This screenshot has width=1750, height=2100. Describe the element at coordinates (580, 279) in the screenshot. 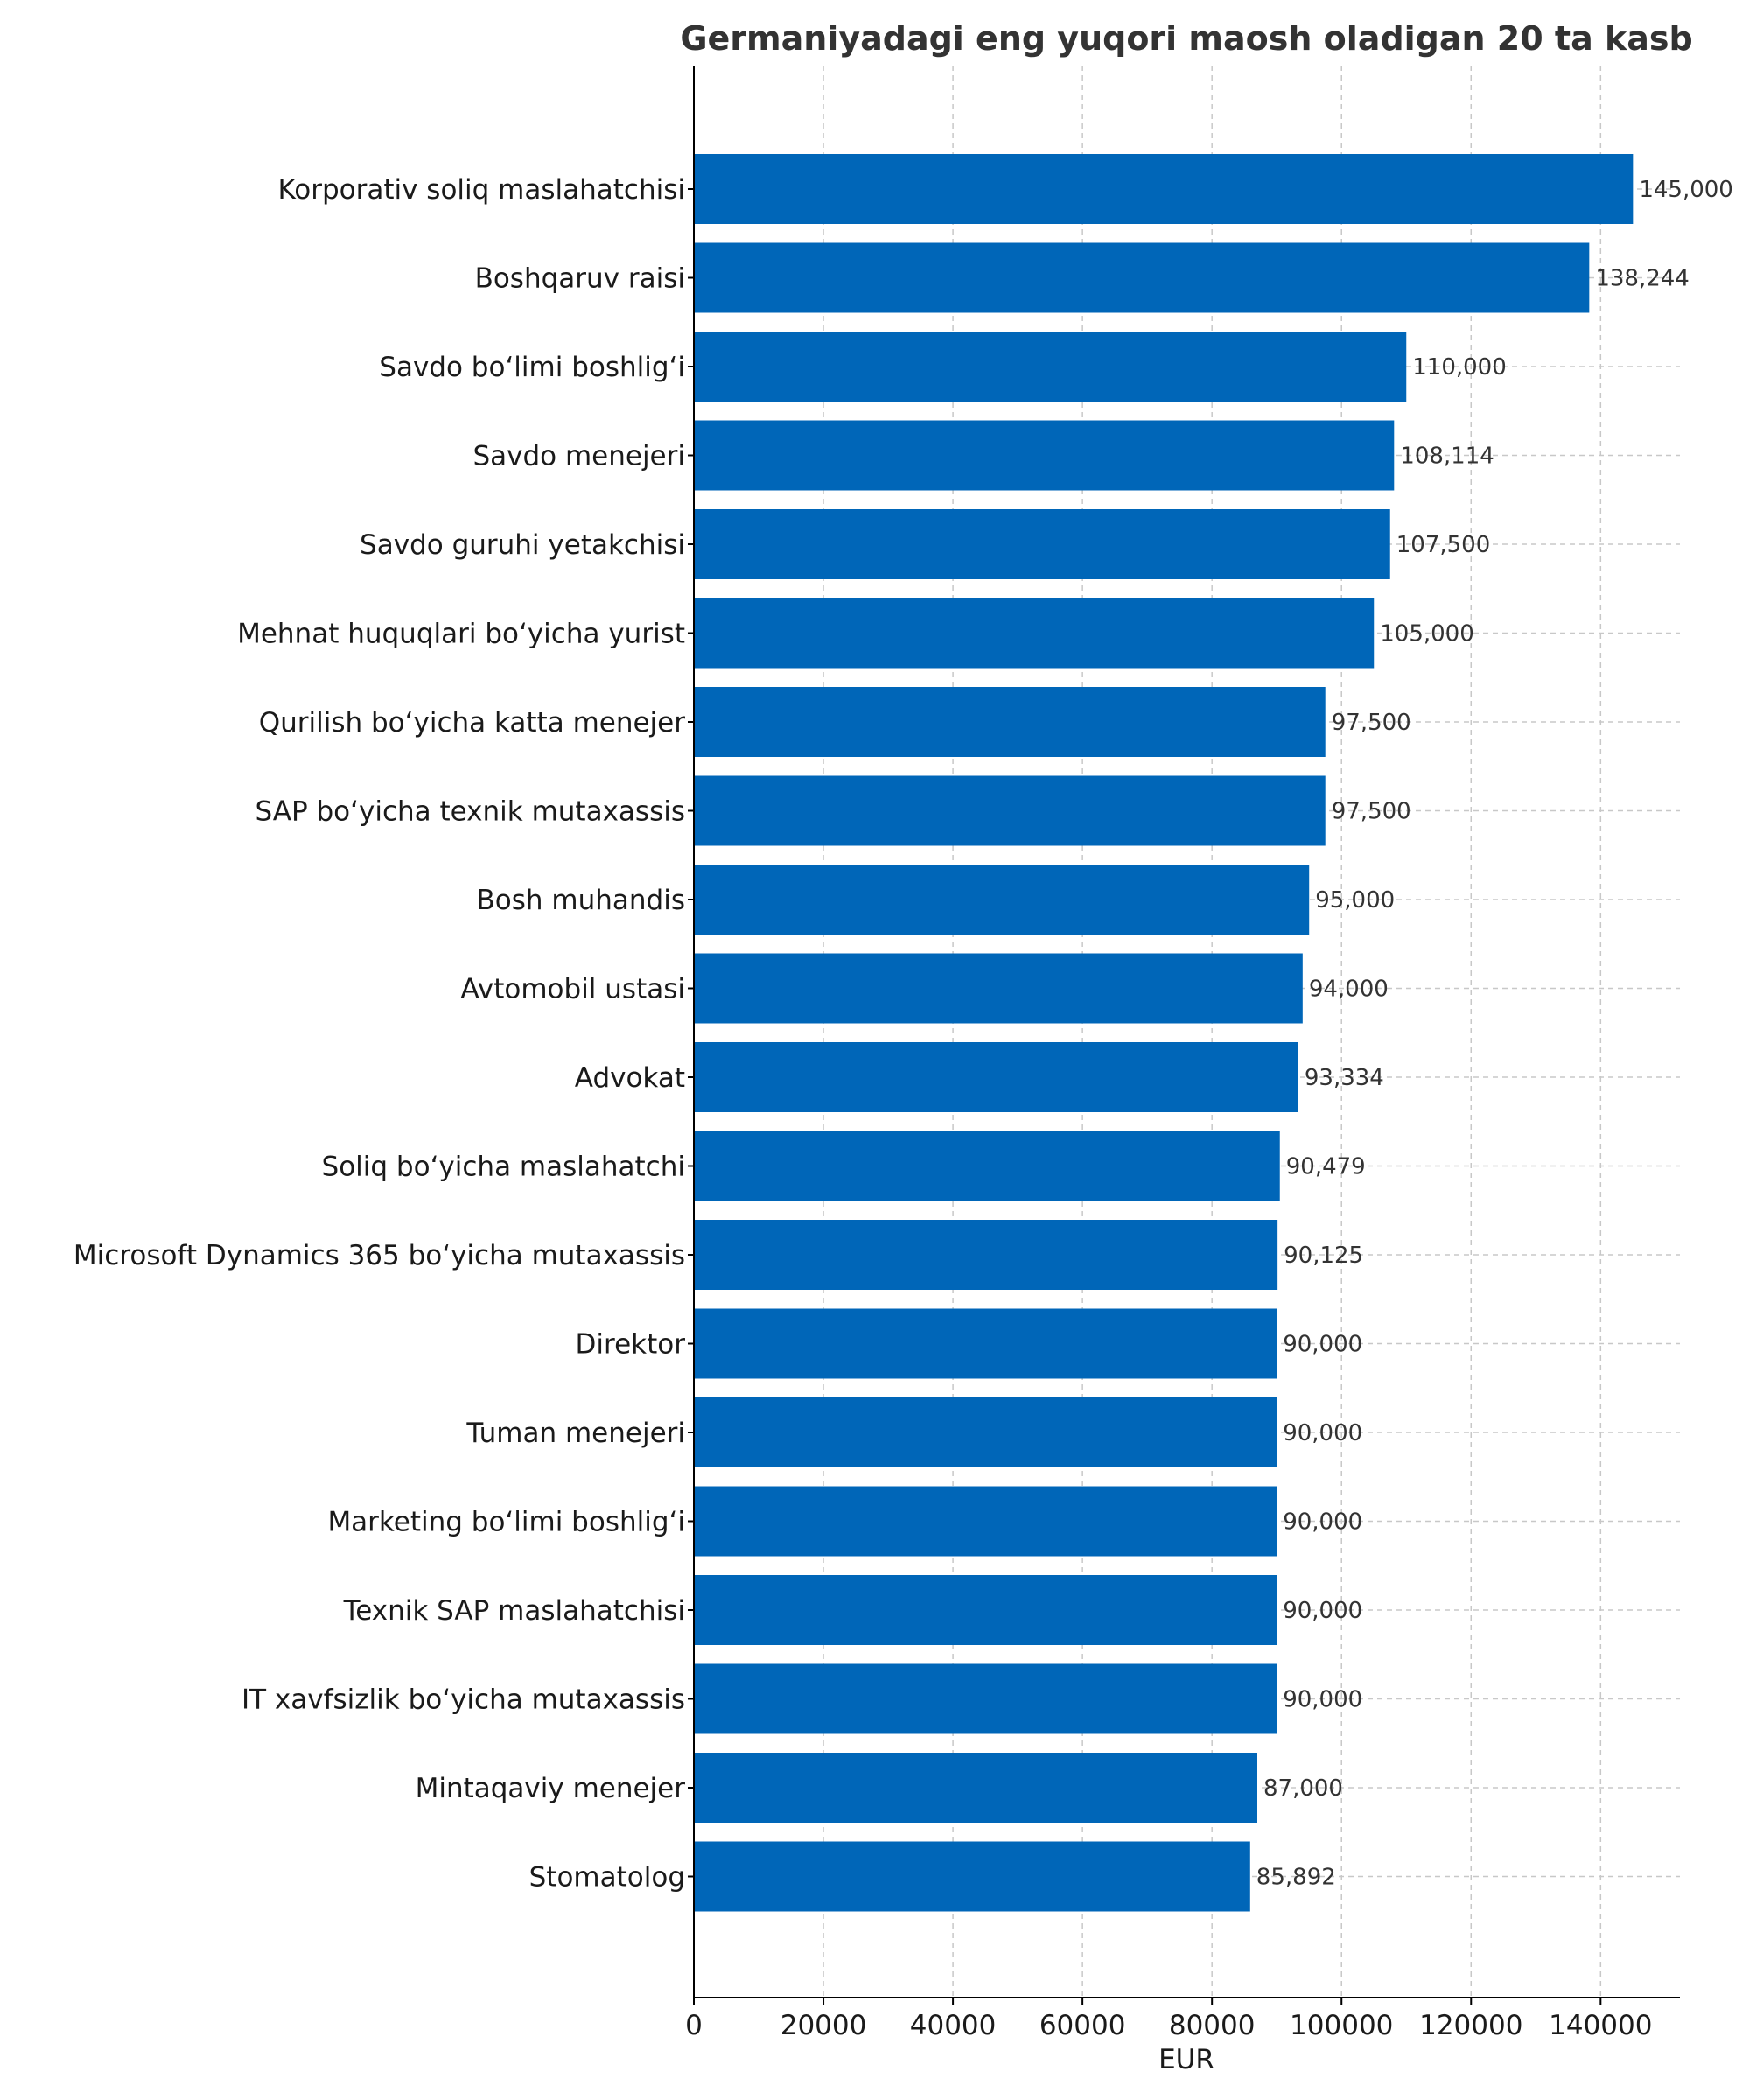

I see `category-label: Boshqaruv raisi` at that location.